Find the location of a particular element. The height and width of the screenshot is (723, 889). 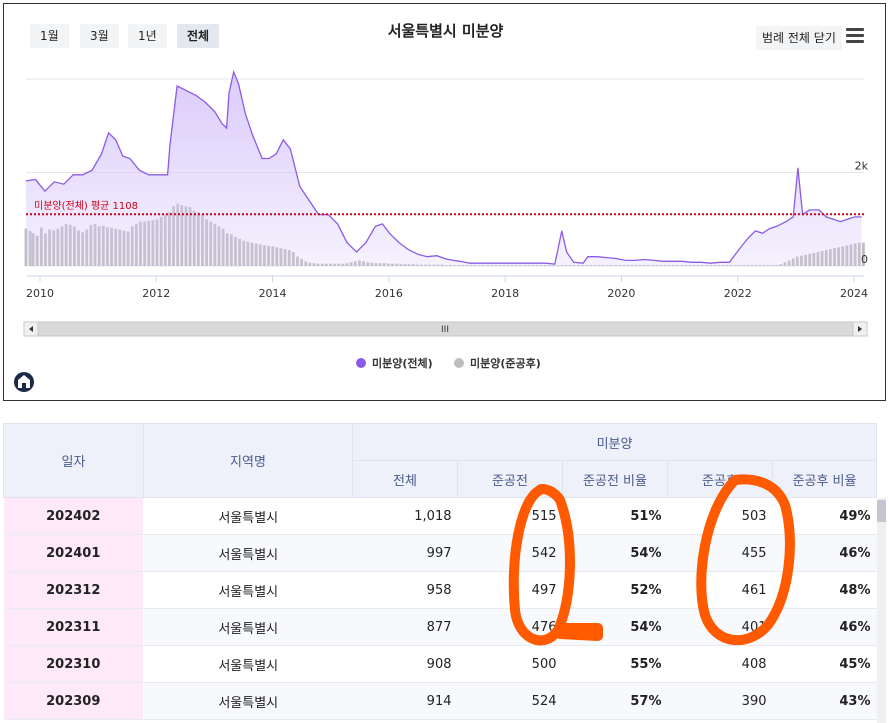

cell-before-ratio: 51% is located at coordinates (615, 516).